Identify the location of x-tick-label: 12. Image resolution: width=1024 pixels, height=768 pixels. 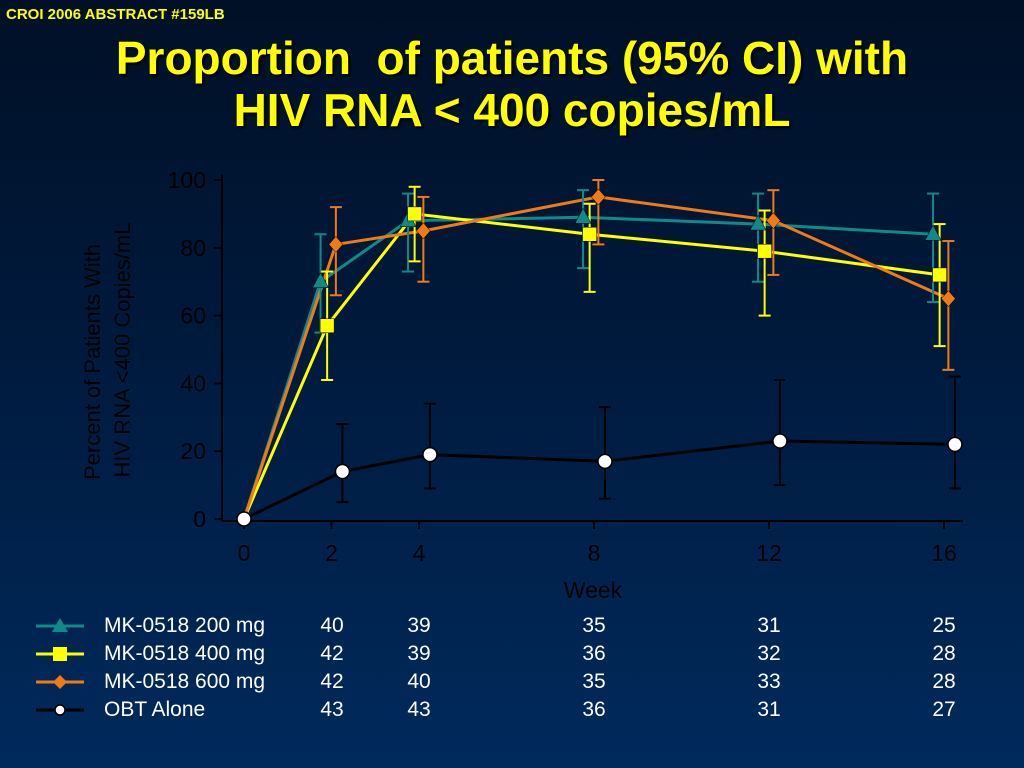
(769, 553).